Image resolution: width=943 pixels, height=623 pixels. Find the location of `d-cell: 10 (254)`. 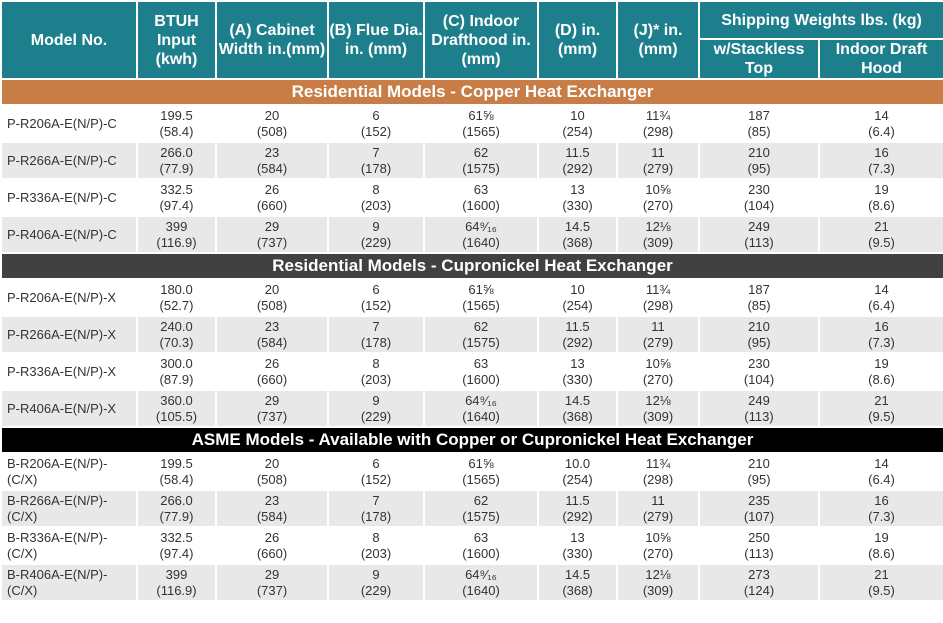

d-cell: 10 (254) is located at coordinates (577, 123).